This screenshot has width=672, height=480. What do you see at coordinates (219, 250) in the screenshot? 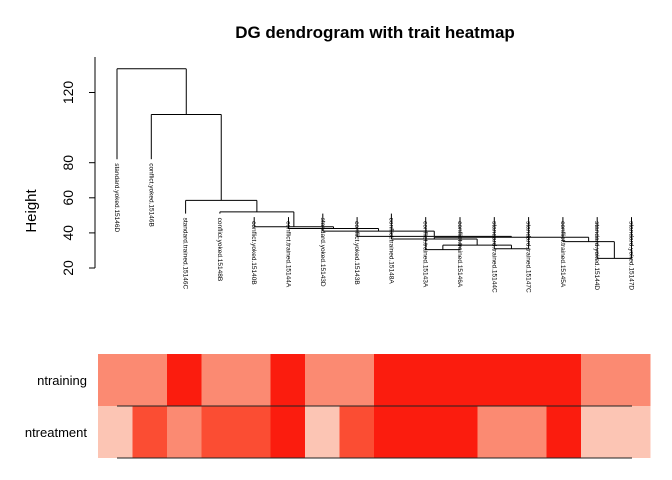
I see `leaf-label: conflict.yoked.15148B` at bounding box center [219, 250].